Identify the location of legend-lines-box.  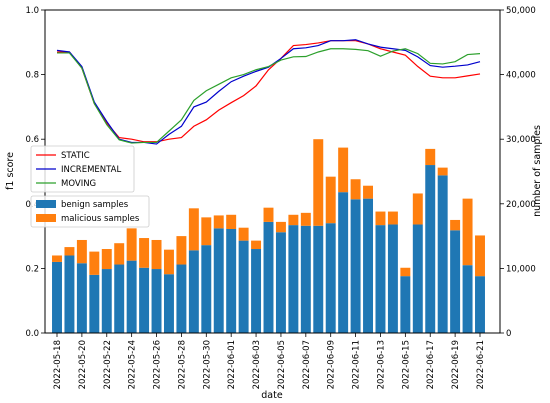
(82, 169).